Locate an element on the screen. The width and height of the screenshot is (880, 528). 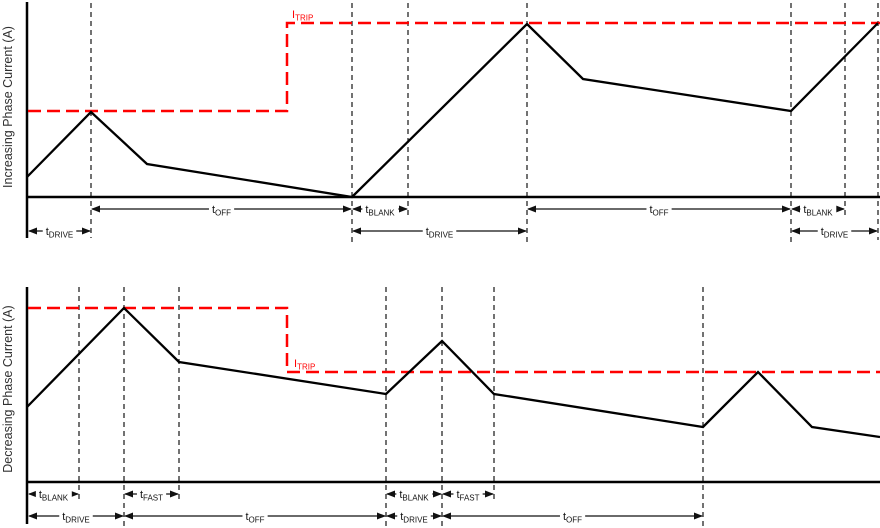
y-axis-label-decreasing: Decreasing Phase Current (A) is located at coordinates (8, 388).